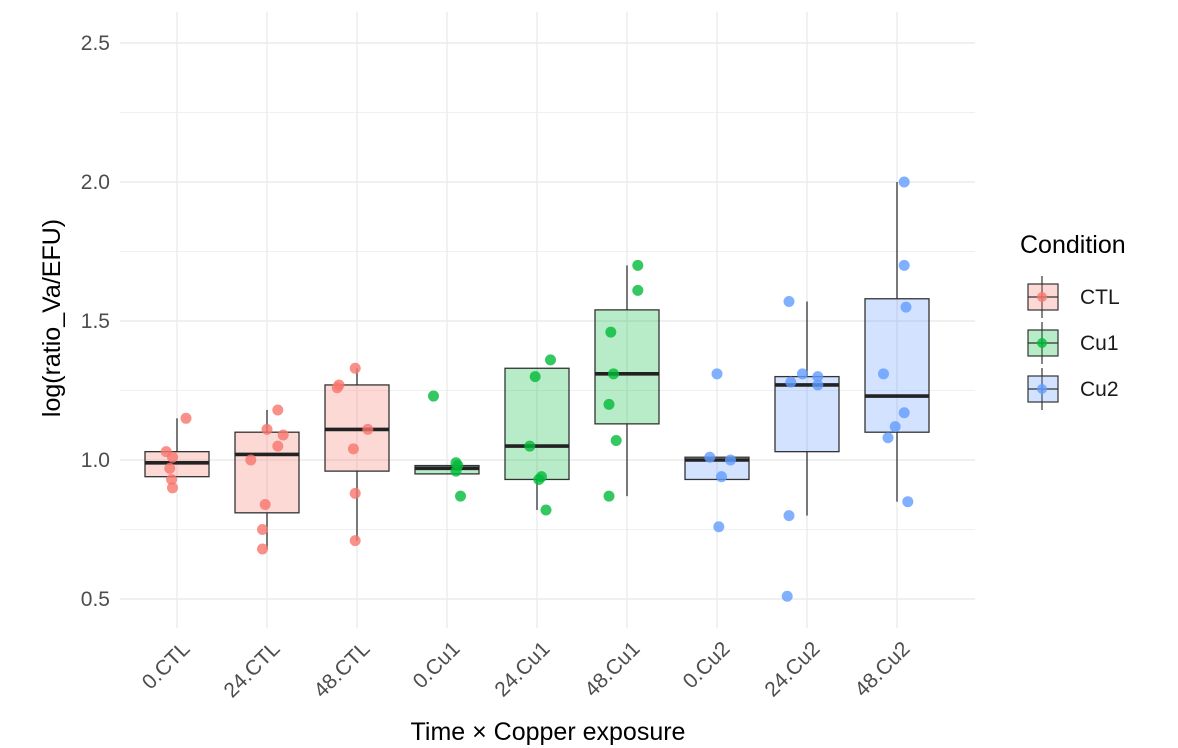  I want to click on boxplot-0.CTL, so click(177, 448).